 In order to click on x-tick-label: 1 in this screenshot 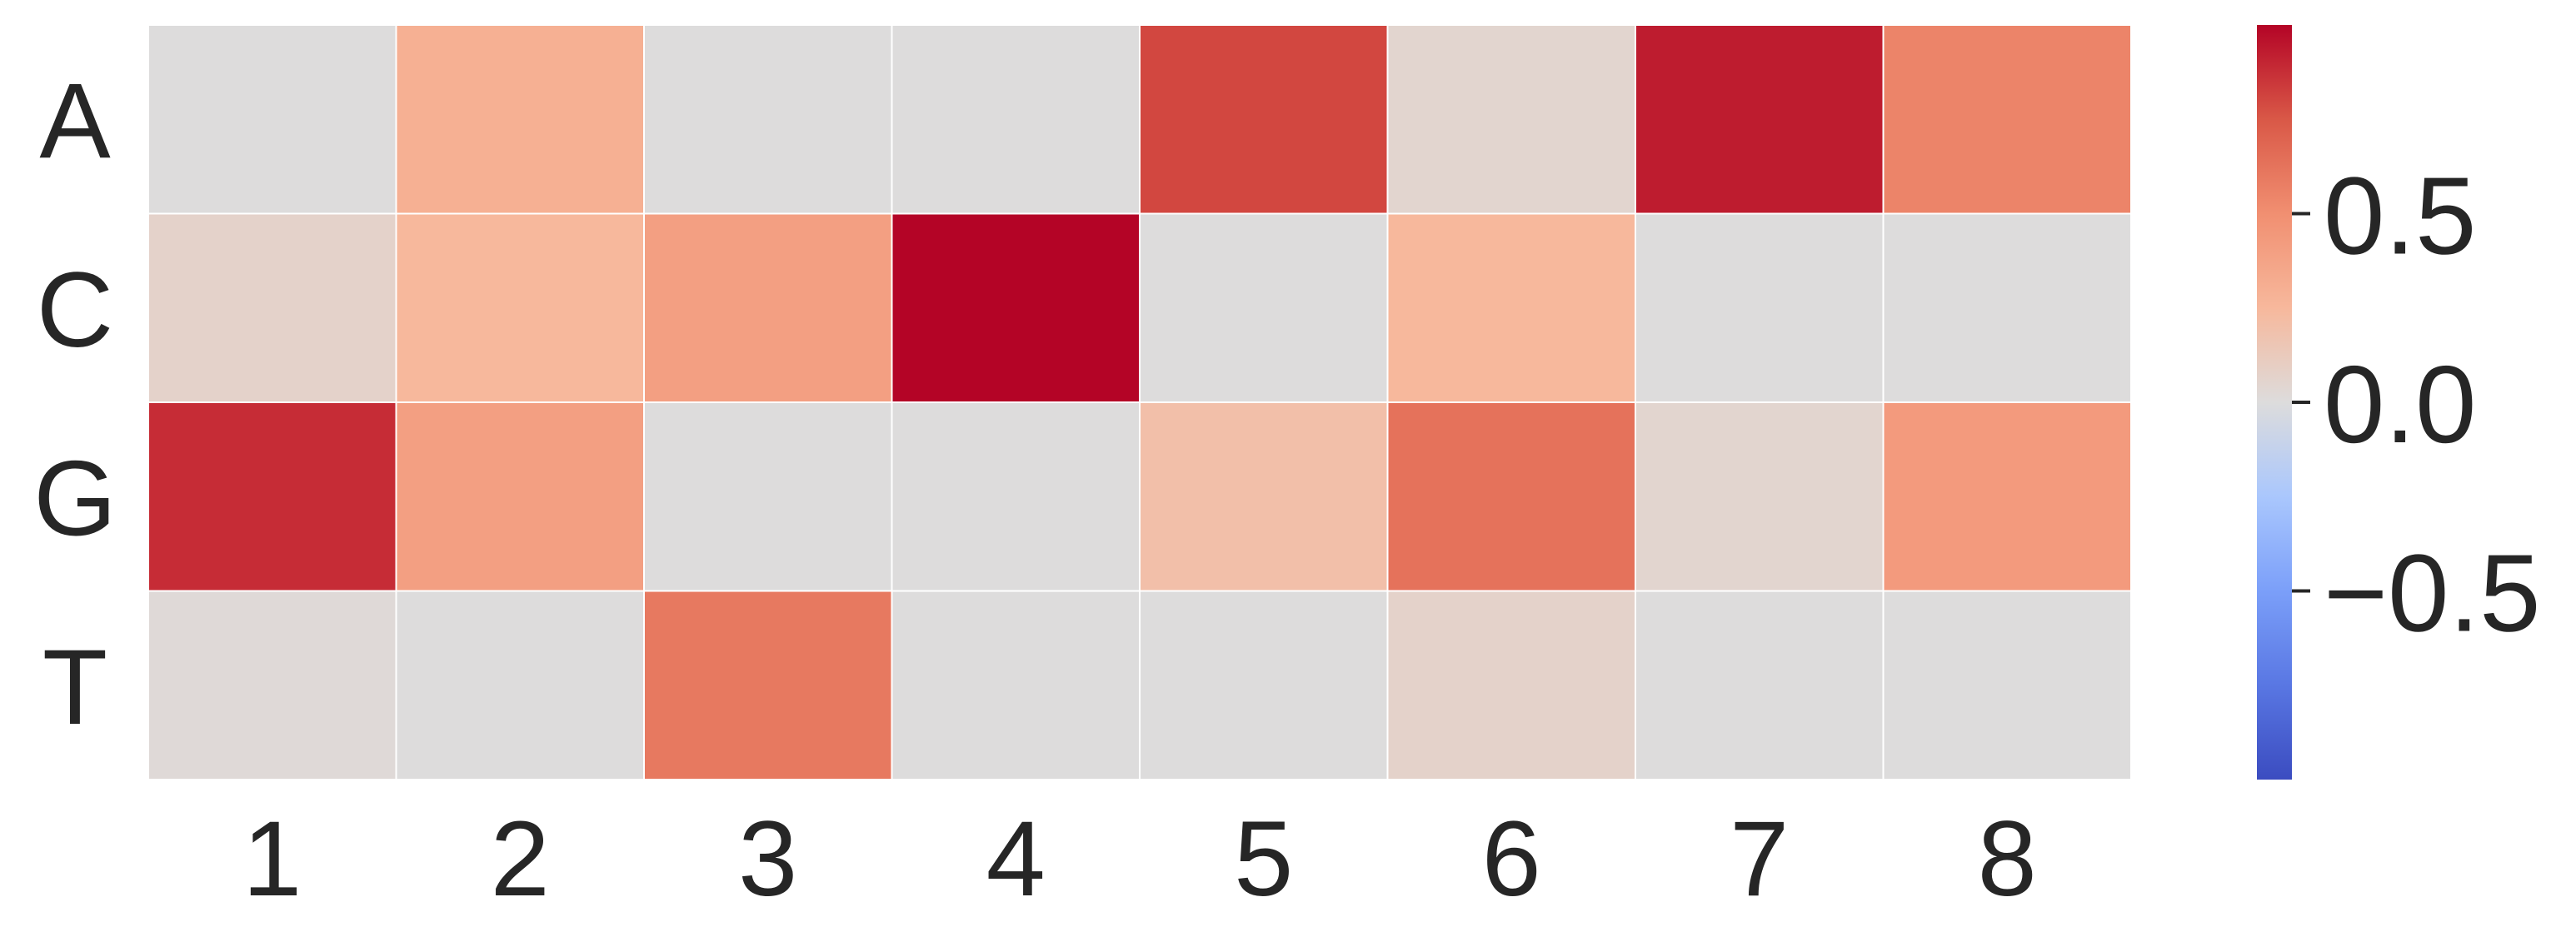, I will do `click(272, 859)`.